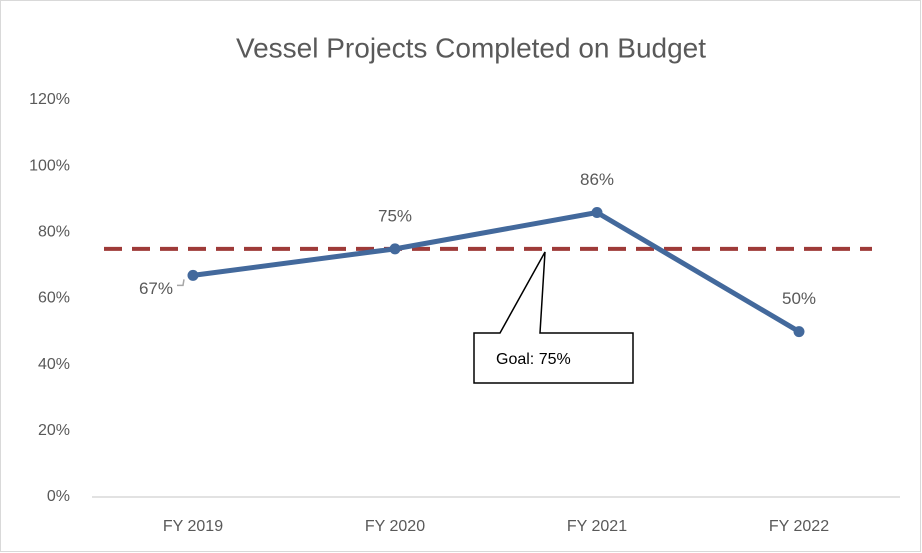 This screenshot has width=922, height=553. I want to click on callout-box, so click(553, 317).